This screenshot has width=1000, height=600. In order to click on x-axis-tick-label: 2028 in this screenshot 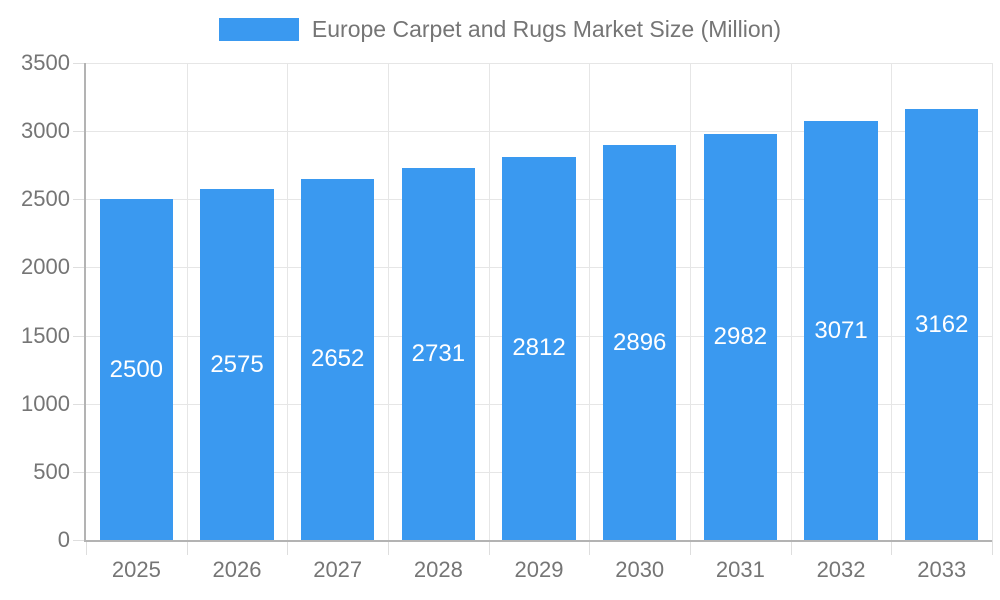, I will do `click(438, 569)`.